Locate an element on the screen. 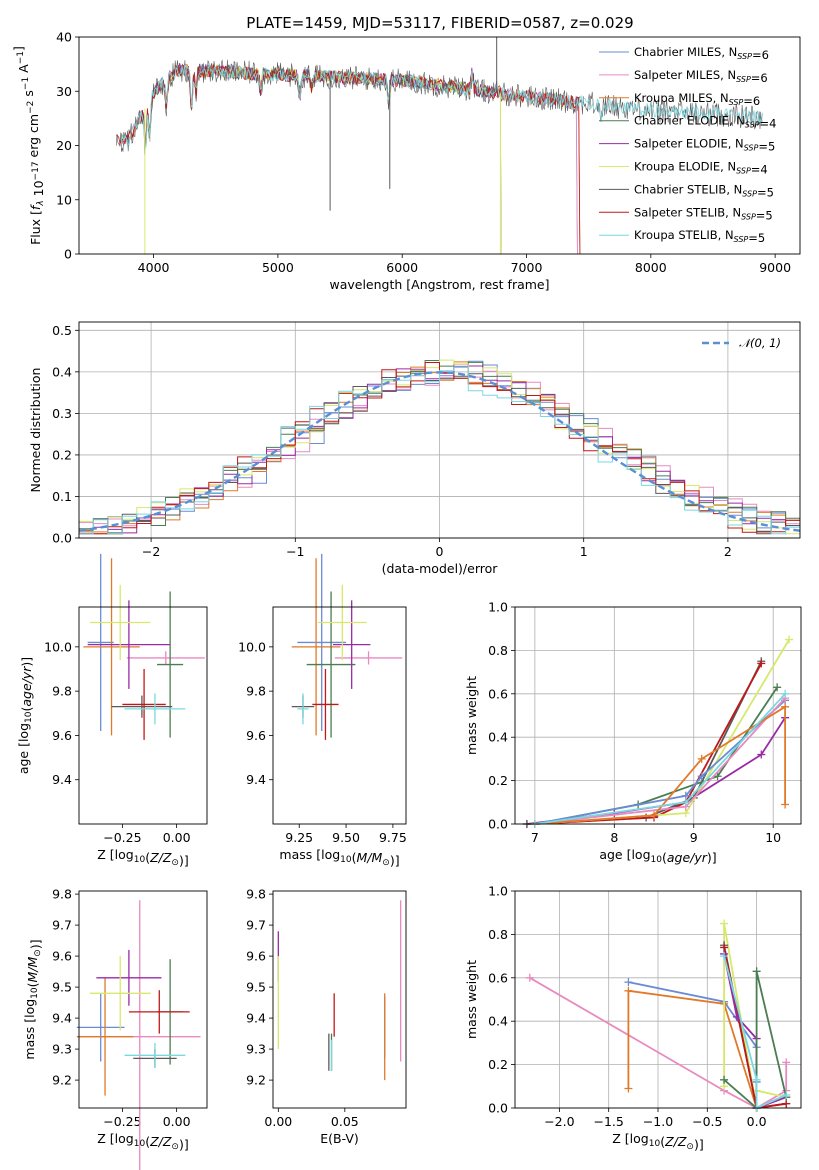  x-tick-label: 7 is located at coordinates (535, 837).